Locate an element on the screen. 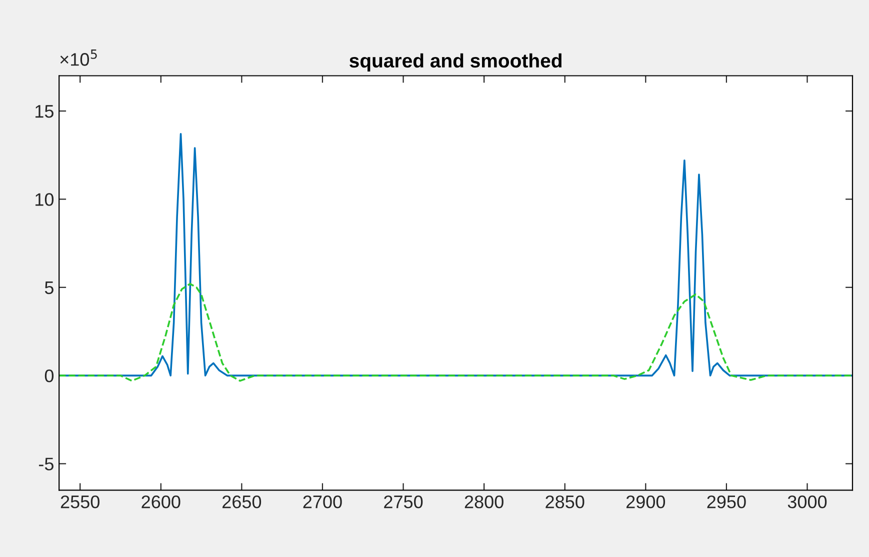  x-tick-label: 3000 is located at coordinates (807, 502).